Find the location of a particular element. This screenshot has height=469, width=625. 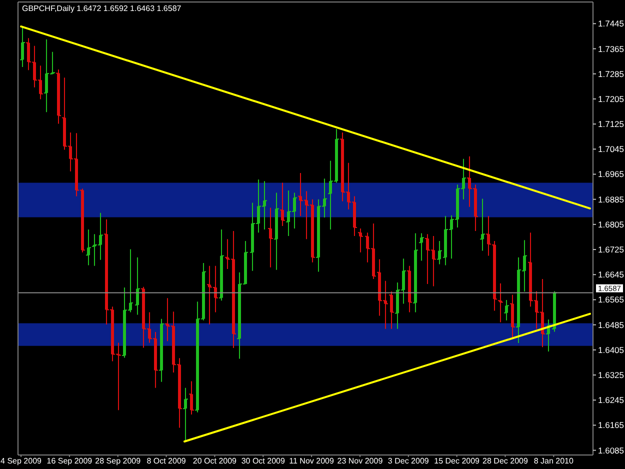

y-tick-label: 1.7205 is located at coordinates (611, 99).